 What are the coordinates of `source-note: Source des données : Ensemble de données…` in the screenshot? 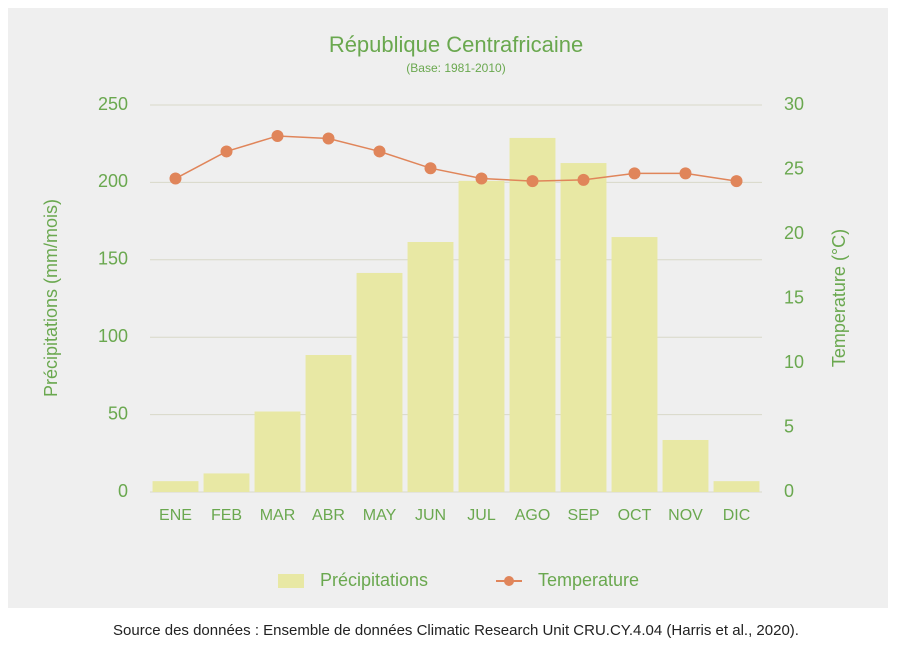 It's located at (456, 630).